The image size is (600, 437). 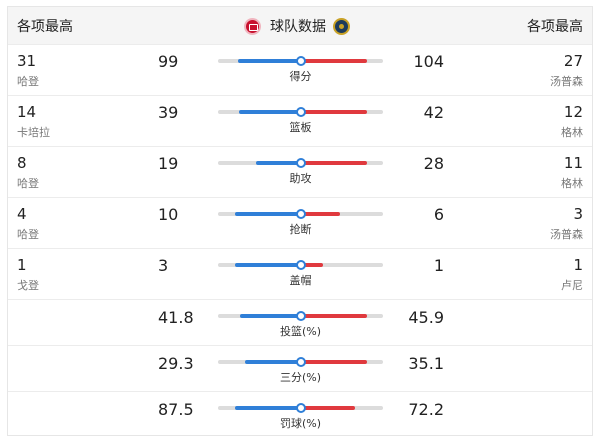 I want to click on stat-row: 8 哈登 11 格林 19 28 助攻, so click(x=300, y=172).